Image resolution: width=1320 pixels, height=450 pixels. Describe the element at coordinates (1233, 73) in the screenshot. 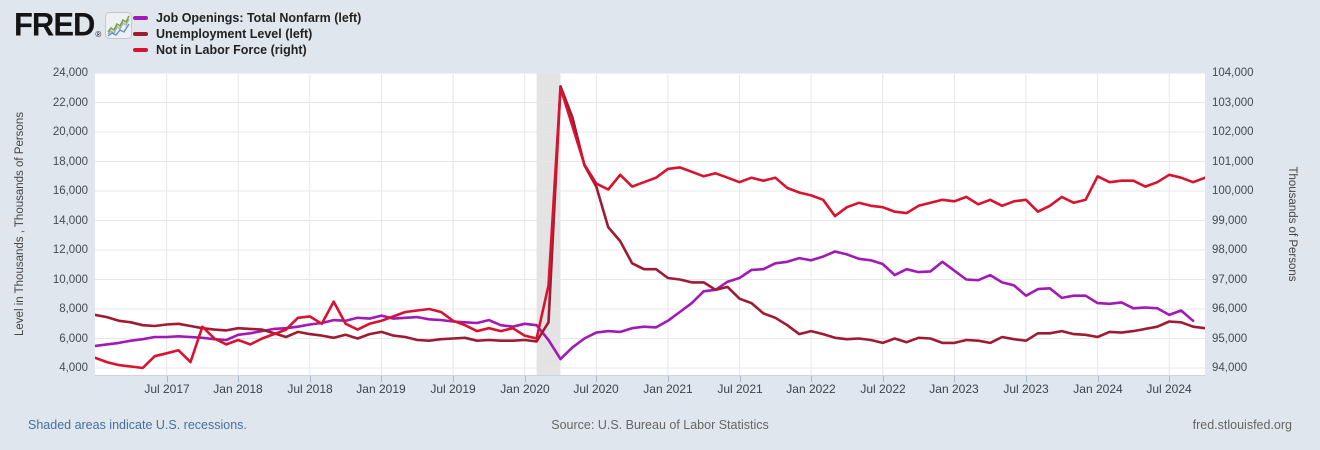

I see `right-axis-tick-label: 104,000` at that location.